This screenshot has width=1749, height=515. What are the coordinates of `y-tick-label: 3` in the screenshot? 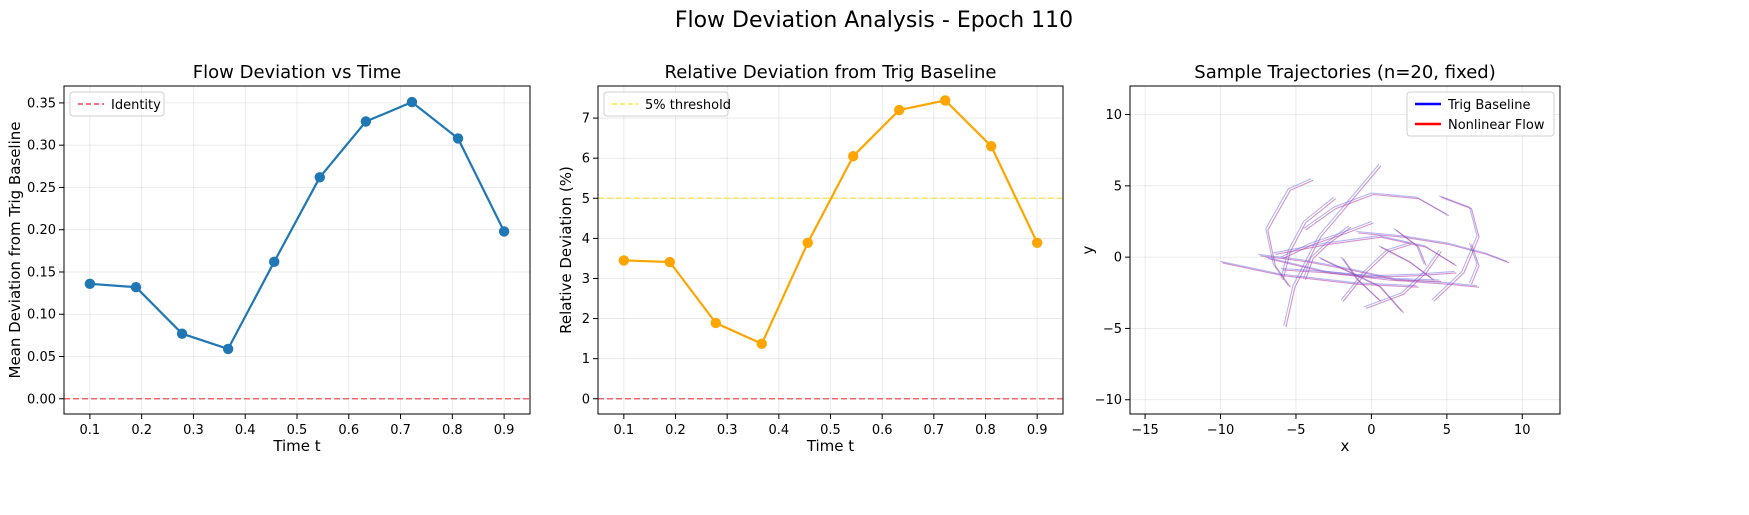 It's located at (586, 279).